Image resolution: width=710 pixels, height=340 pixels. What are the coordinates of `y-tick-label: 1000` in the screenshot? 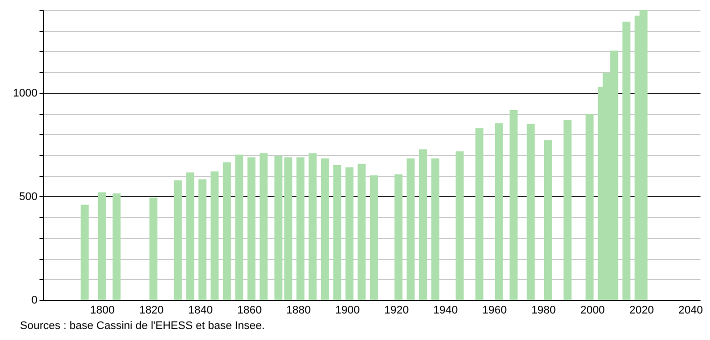 It's located at (25, 93).